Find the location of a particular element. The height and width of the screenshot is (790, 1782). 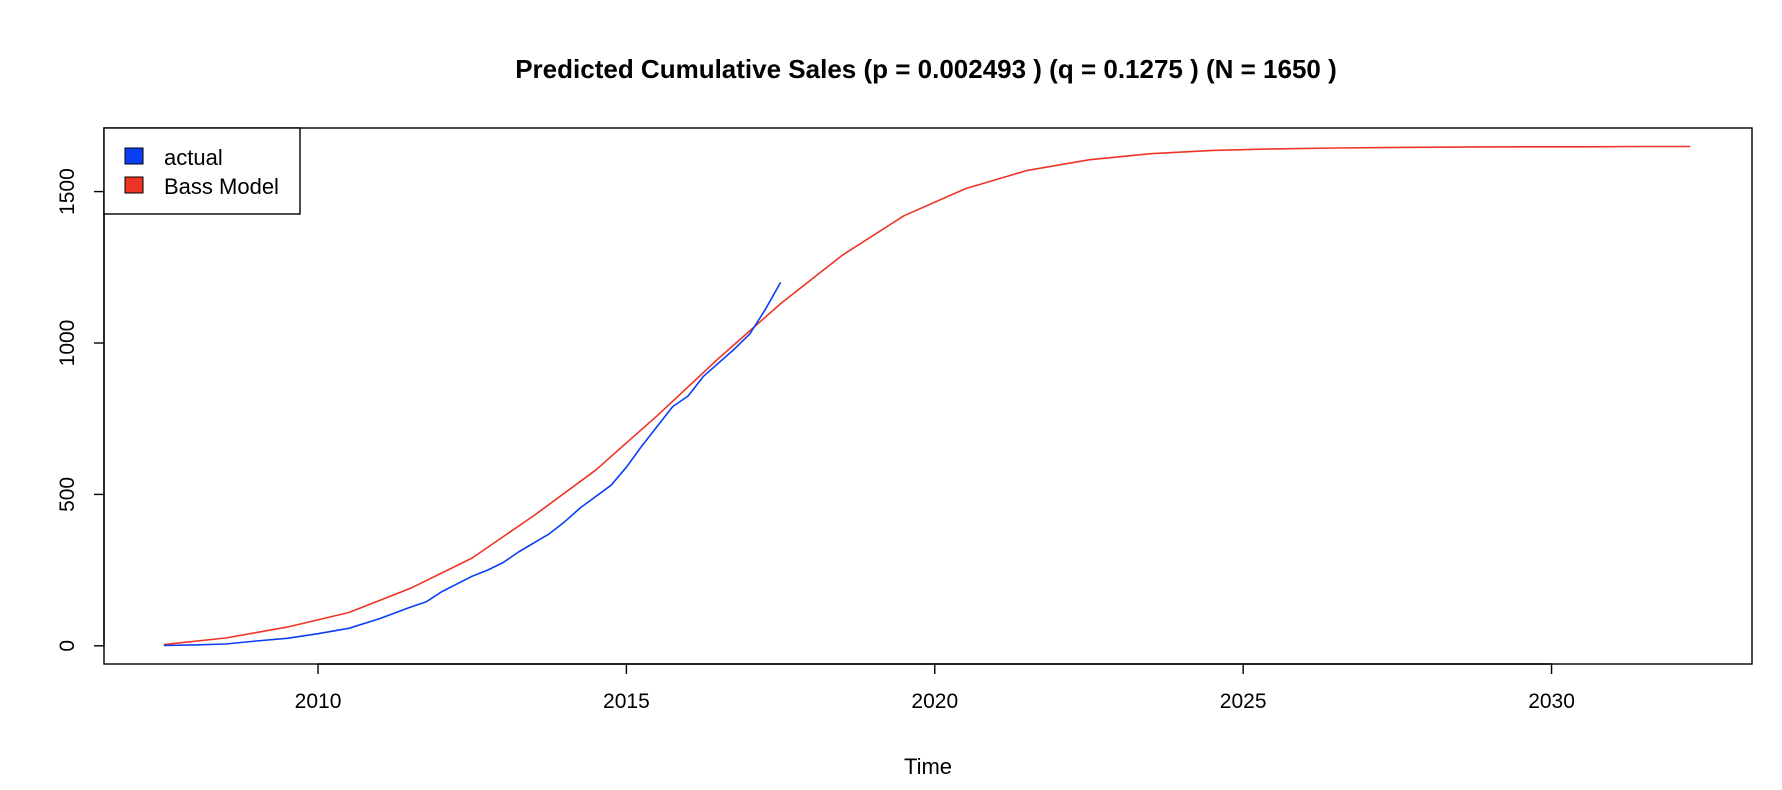

y-tick-label: 1500 is located at coordinates (67, 191).